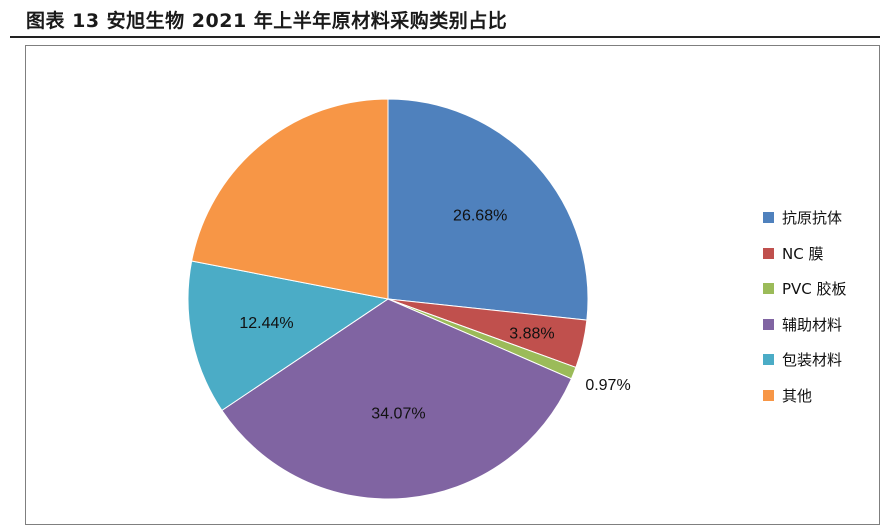  Describe the element at coordinates (812, 360) in the screenshot. I see `legend-label: 包装材料` at that location.